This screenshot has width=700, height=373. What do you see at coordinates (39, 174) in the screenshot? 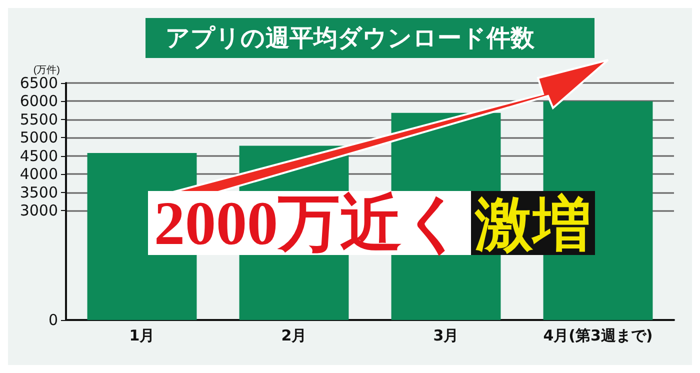
I see `y-tick-label: 4000` at bounding box center [39, 174].